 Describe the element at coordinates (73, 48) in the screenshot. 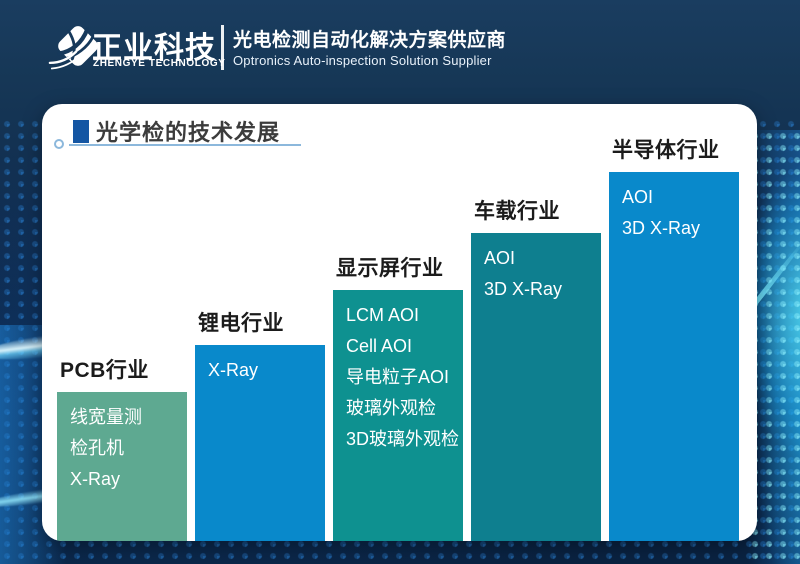

I see `company-logo-icon` at that location.